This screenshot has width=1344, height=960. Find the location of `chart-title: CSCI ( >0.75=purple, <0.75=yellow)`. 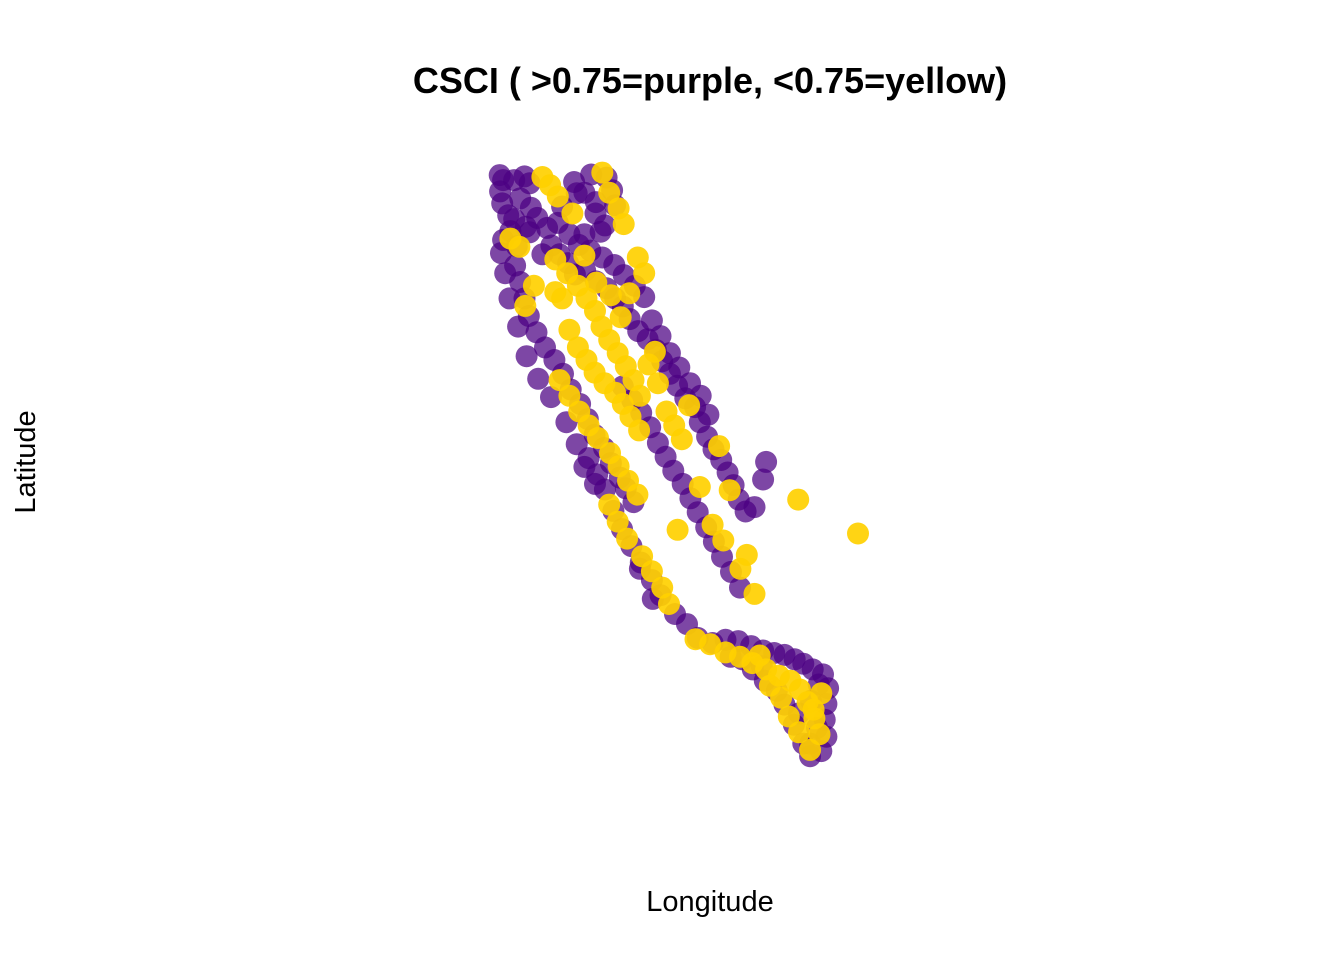

chart-title: CSCI ( >0.75=purple, <0.75=yellow) is located at coordinates (710, 80).